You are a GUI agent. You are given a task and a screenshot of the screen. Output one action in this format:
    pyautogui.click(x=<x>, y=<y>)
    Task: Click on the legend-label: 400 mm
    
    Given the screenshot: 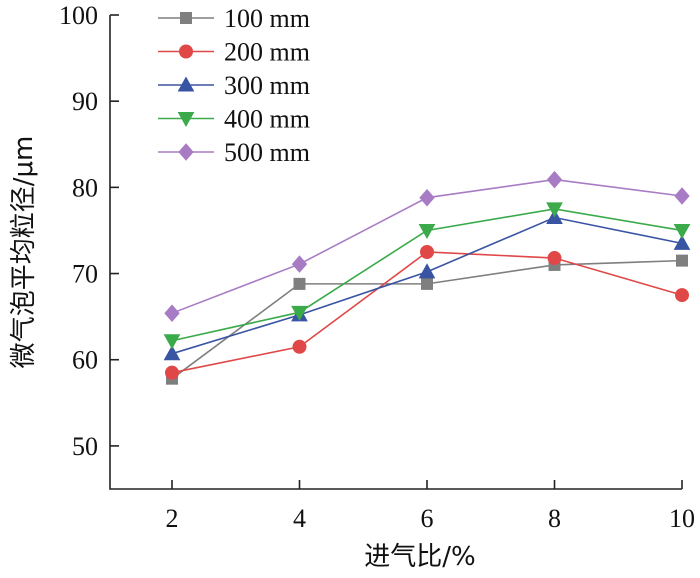 What is the action you would take?
    pyautogui.click(x=267, y=119)
    